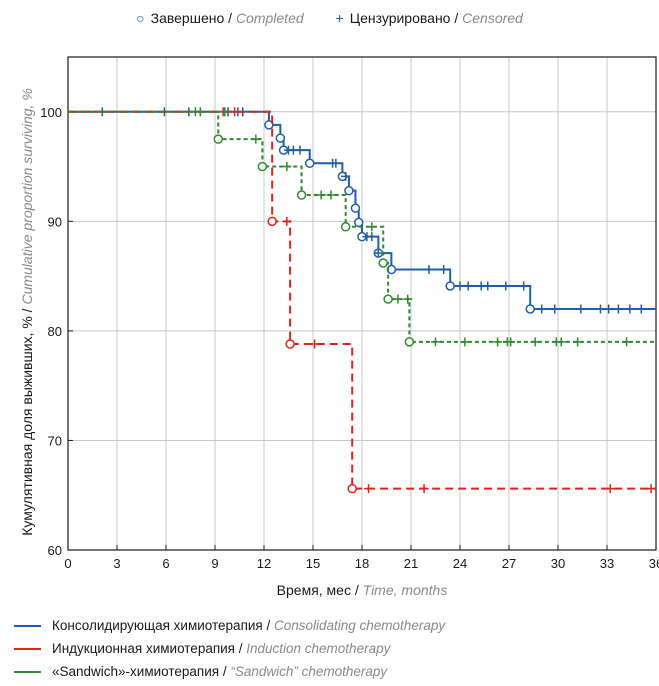 Image resolution: width=659 pixels, height=686 pixels. Describe the element at coordinates (400, 18) in the screenshot. I see `legend-censored-label: Цензурировано` at that location.